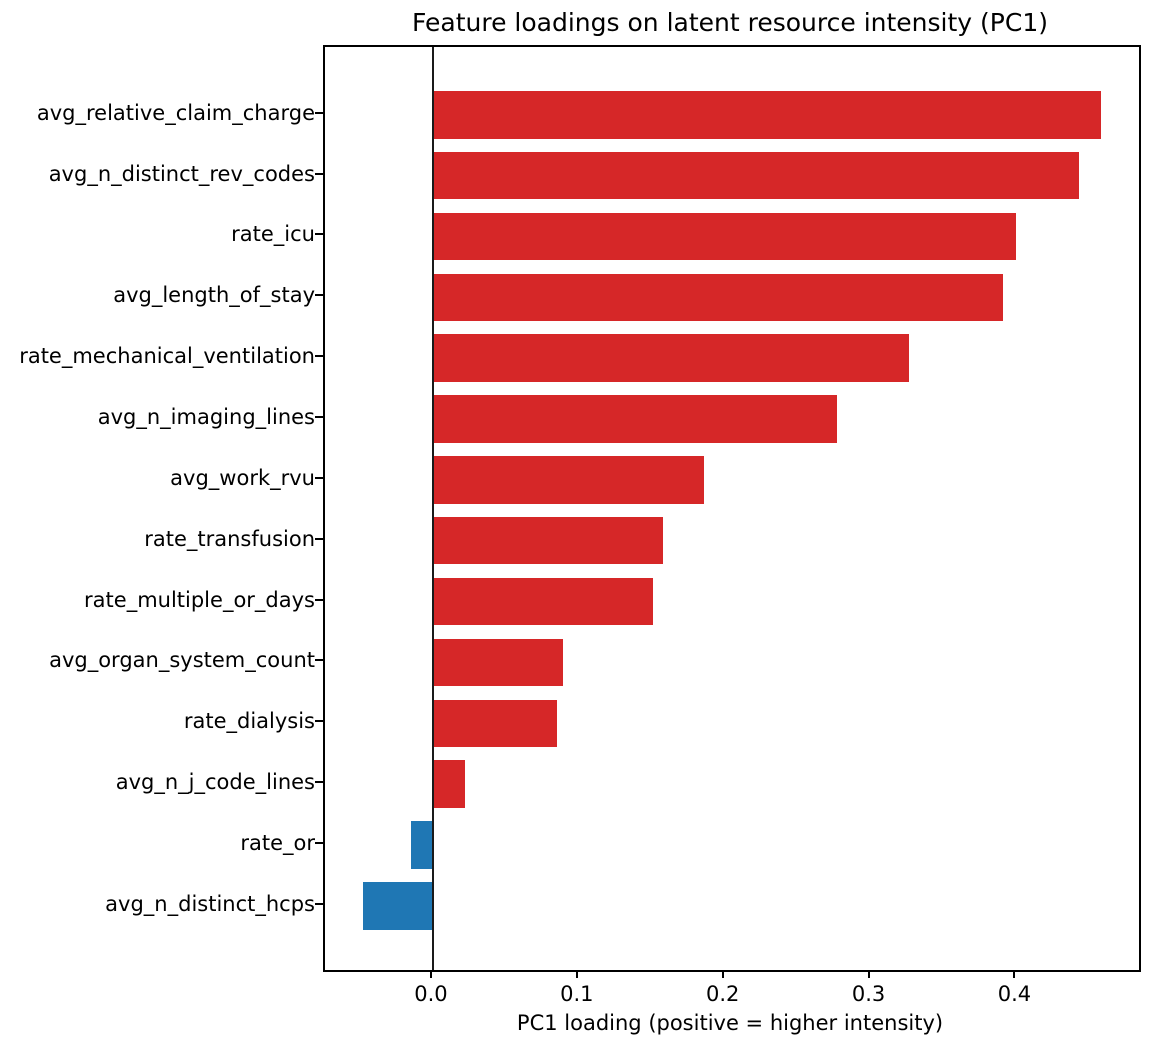 Image resolution: width=1152 pixels, height=1048 pixels. What do you see at coordinates (182, 660) in the screenshot?
I see `y-tick-label-avg_organ_system_count: avg_organ_system_count` at bounding box center [182, 660].